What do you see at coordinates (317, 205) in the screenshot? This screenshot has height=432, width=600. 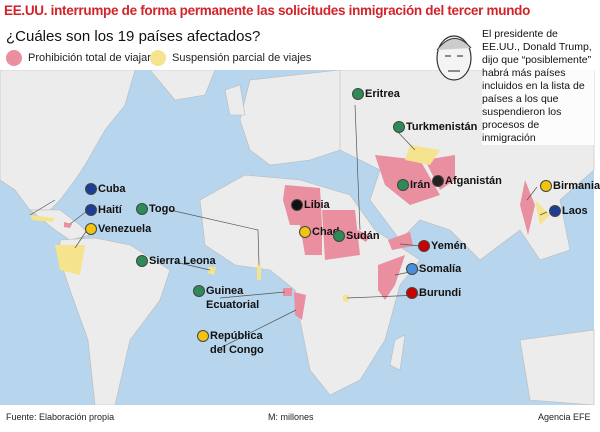 I see `country-label: Libia` at bounding box center [317, 205].